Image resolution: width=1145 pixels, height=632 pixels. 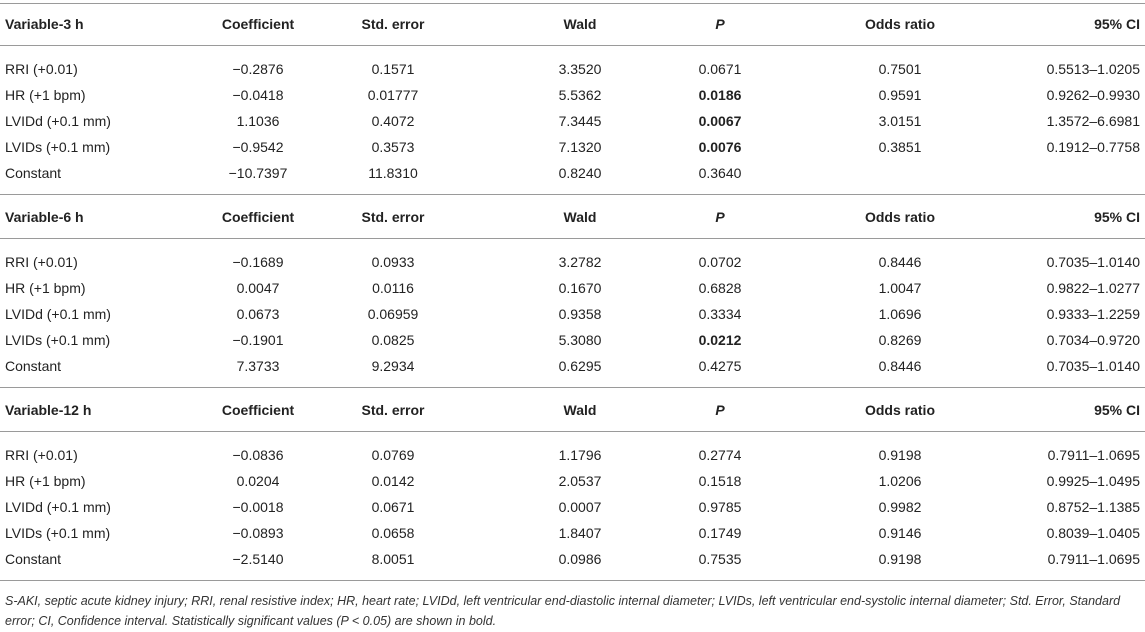 I want to click on table-cell: 0.0186, so click(x=720, y=95).